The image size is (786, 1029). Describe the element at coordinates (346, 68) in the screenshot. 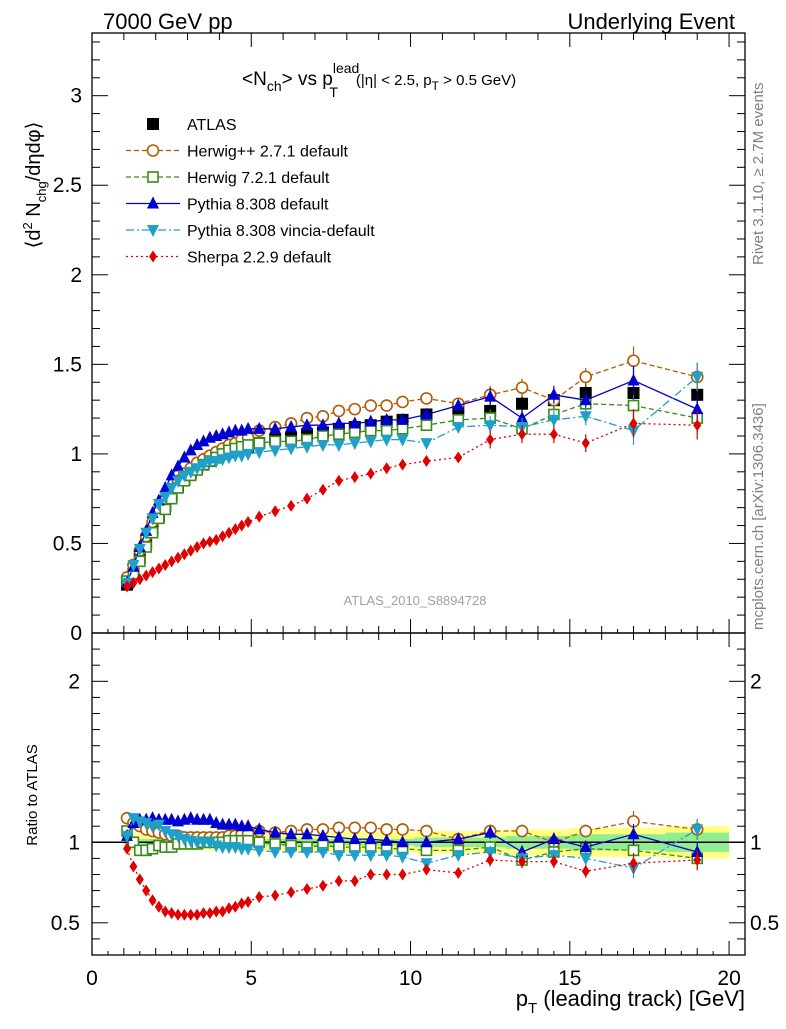

I see `title-sup: lead` at that location.